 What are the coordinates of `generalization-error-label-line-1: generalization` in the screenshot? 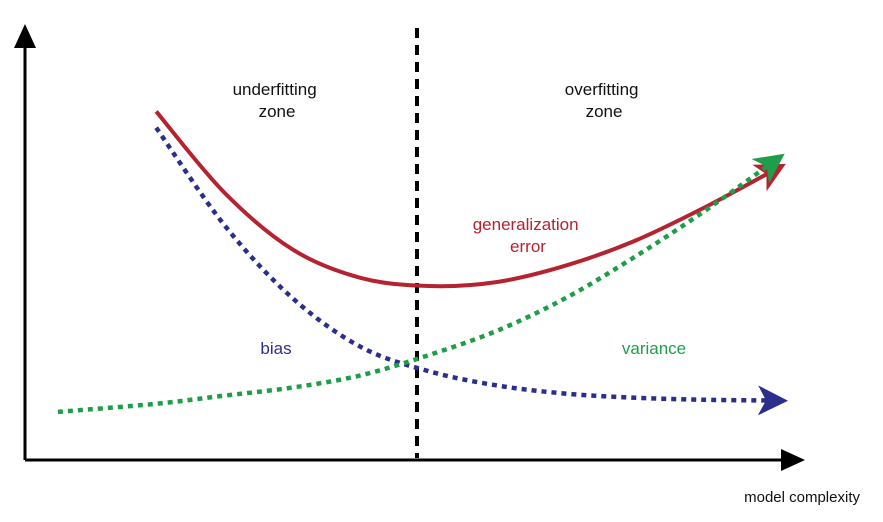 It's located at (526, 224).